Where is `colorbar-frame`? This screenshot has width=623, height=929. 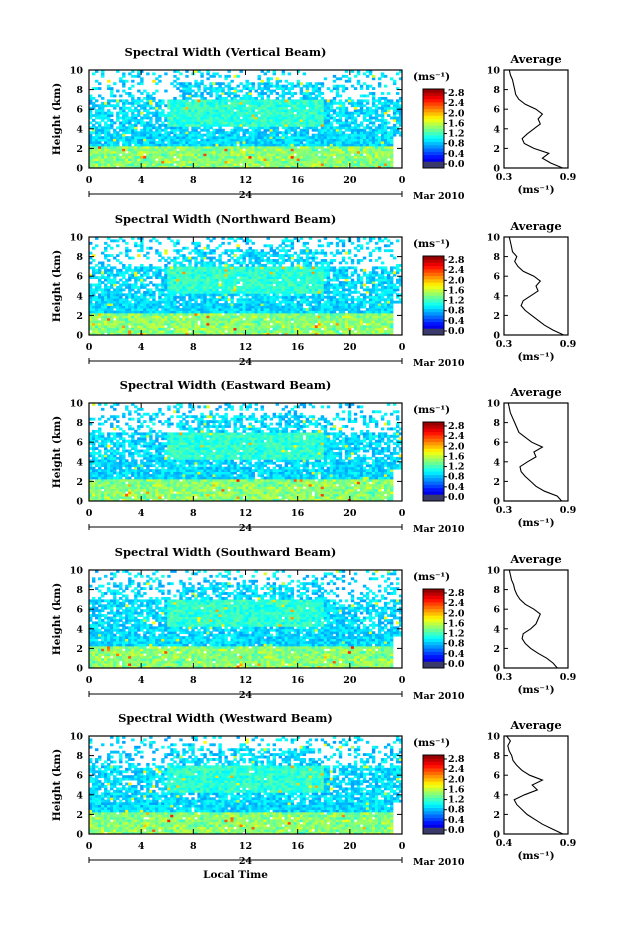 colorbar-frame is located at coordinates (433, 128).